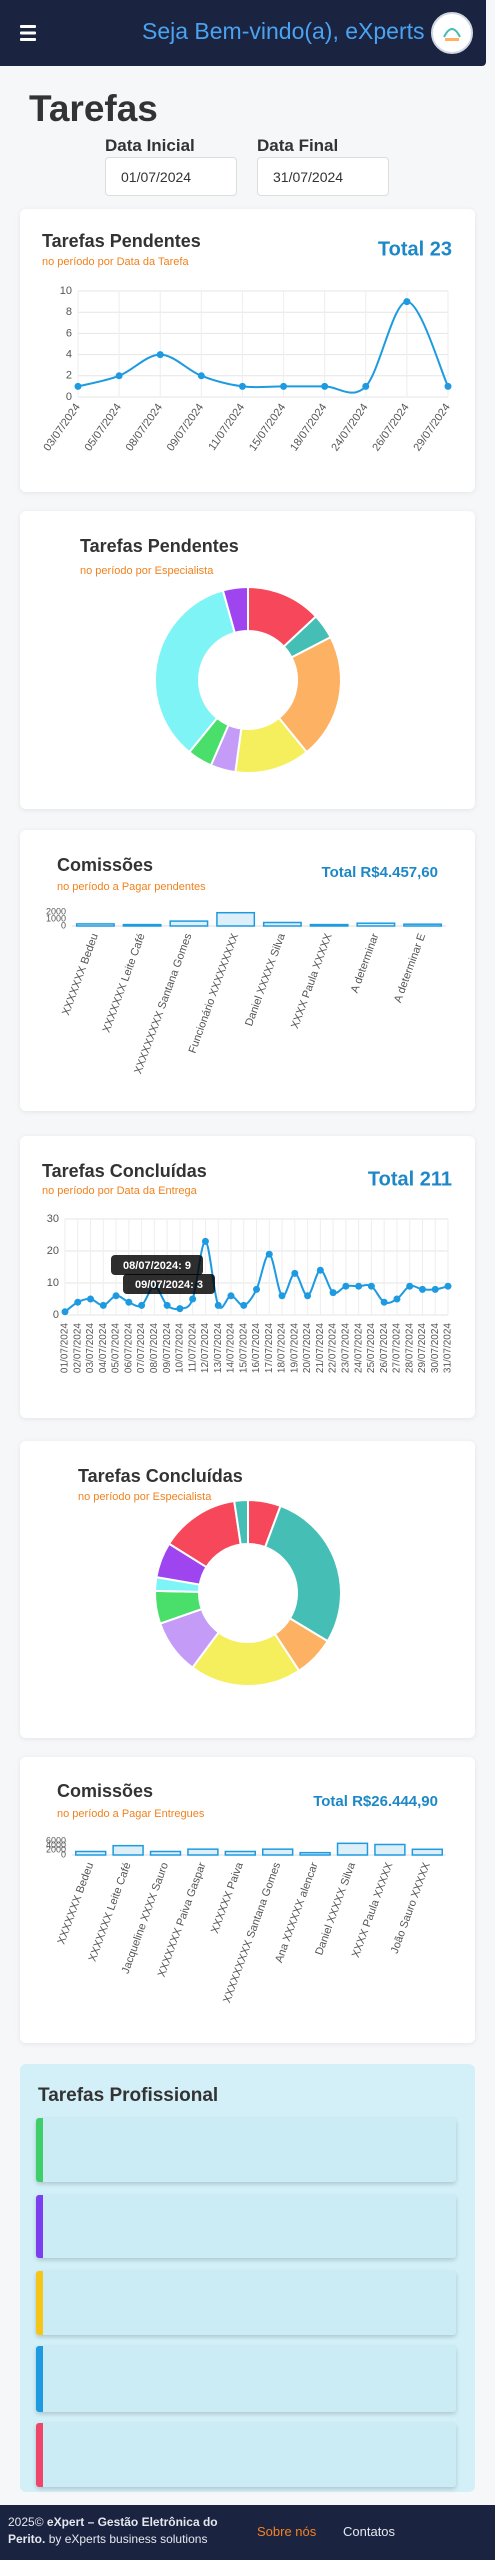 This screenshot has height=2560, width=495. Describe the element at coordinates (167, 1348) in the screenshot. I see `x-tick-label: 09/07/2024` at that location.